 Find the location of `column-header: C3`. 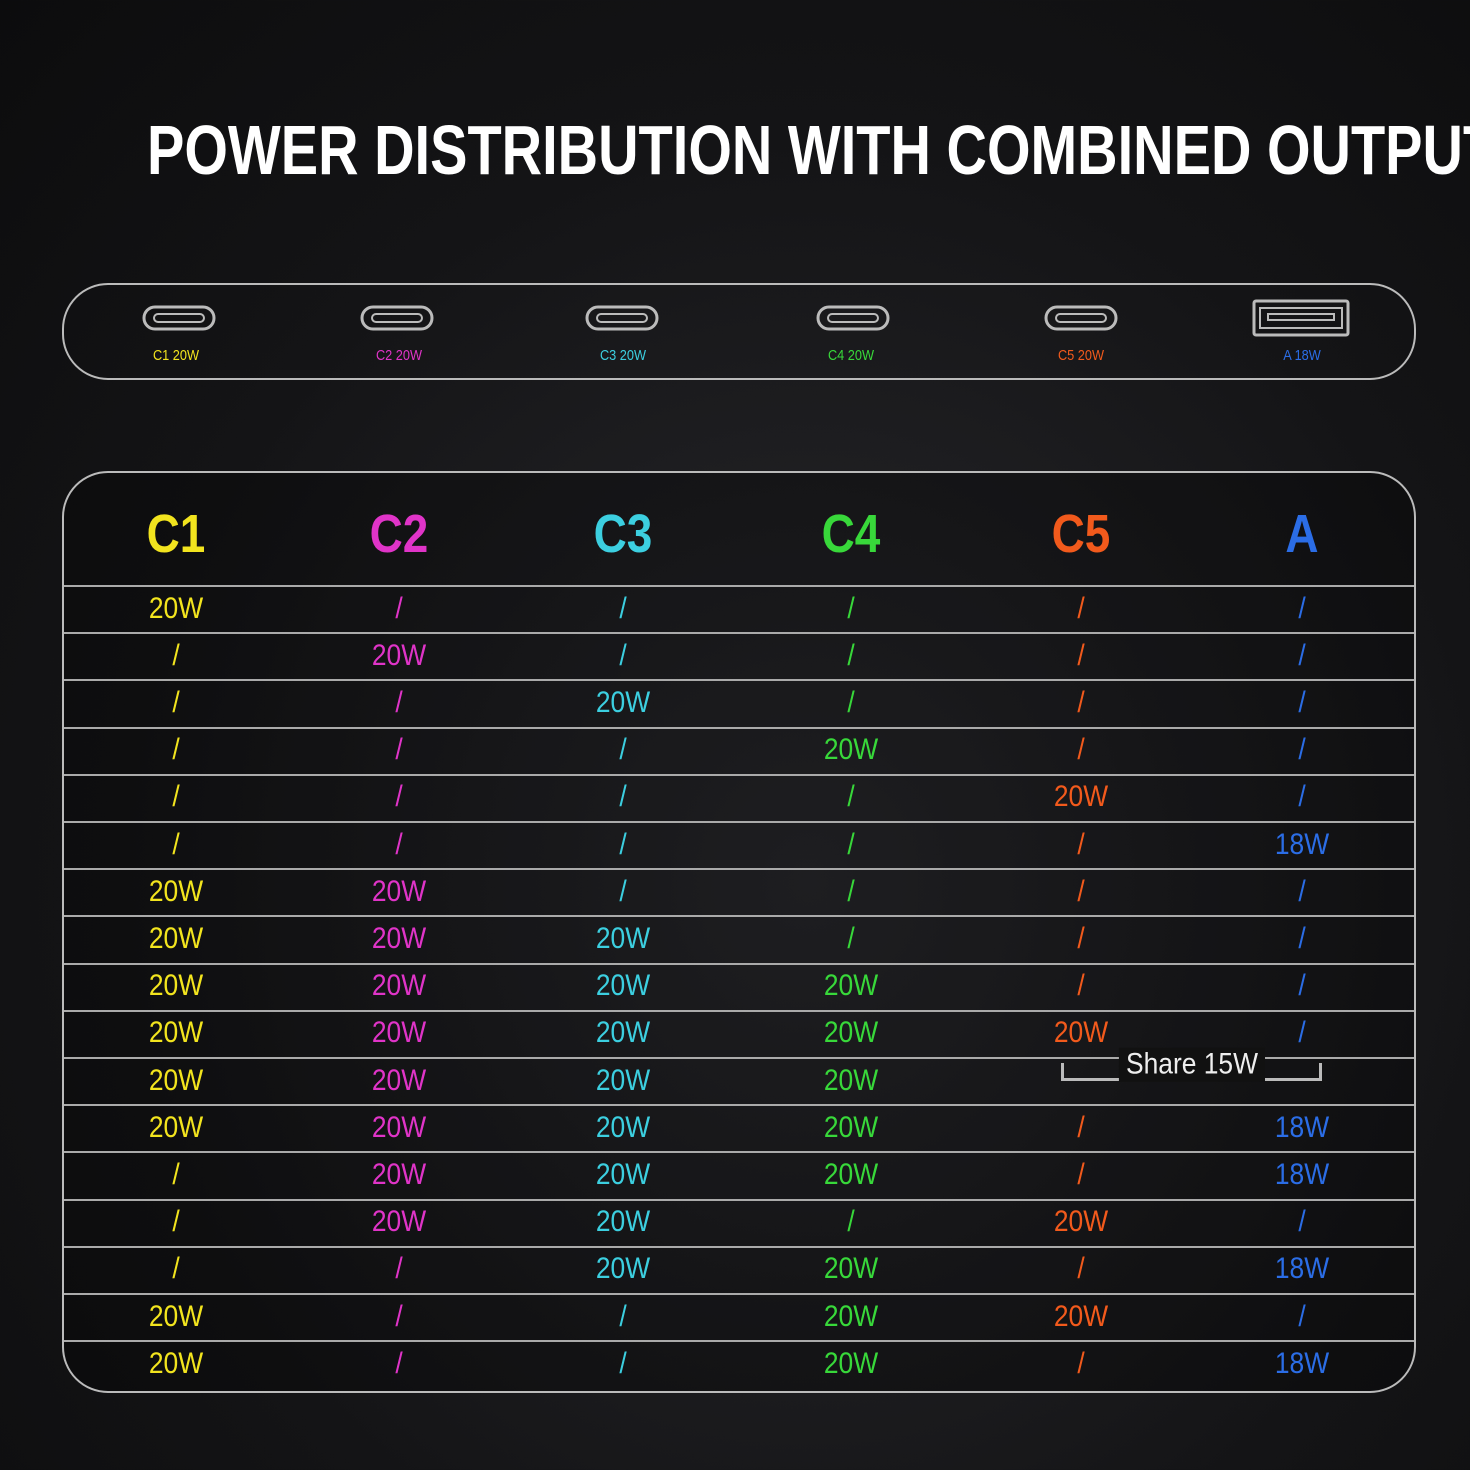

column-header: C3 is located at coordinates (623, 534).